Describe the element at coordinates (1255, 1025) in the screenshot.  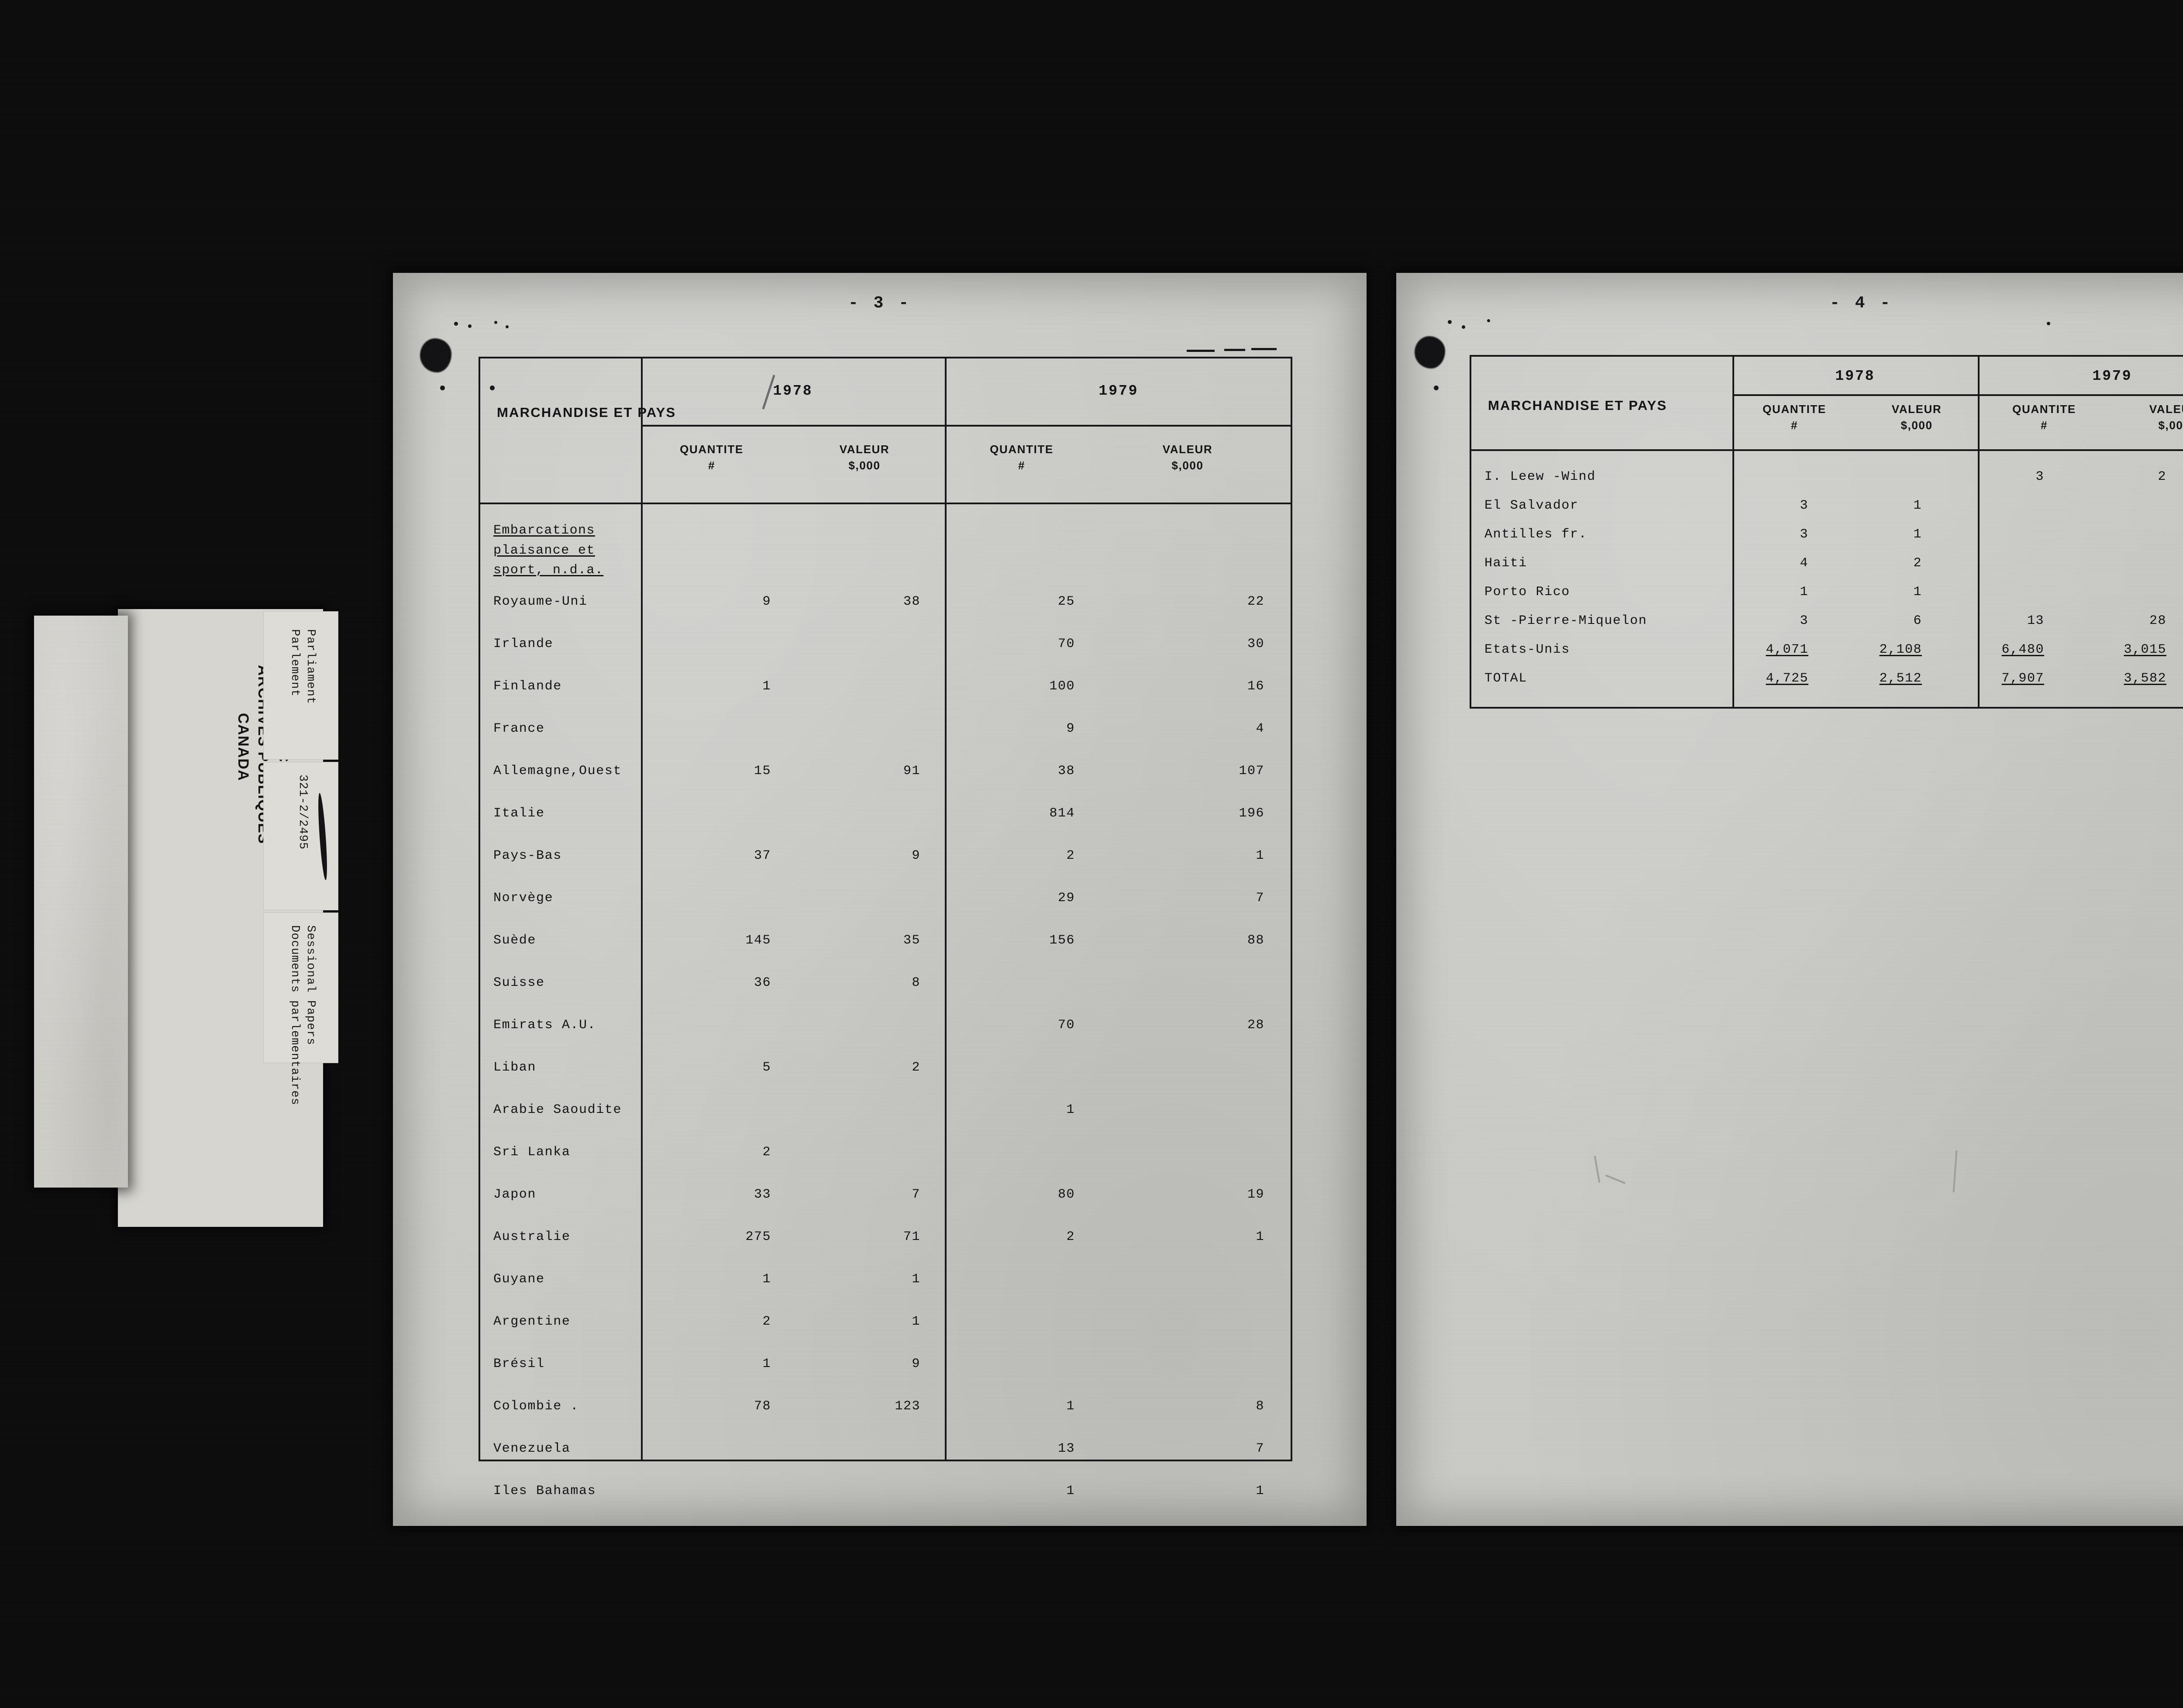
I see `row-value-v79: 28` at that location.